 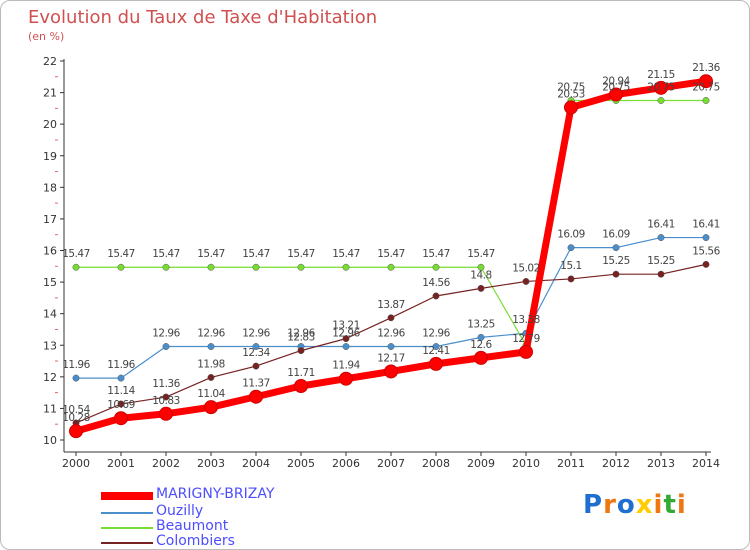 What do you see at coordinates (391, 358) in the screenshot?
I see `data-label: 12.17` at bounding box center [391, 358].